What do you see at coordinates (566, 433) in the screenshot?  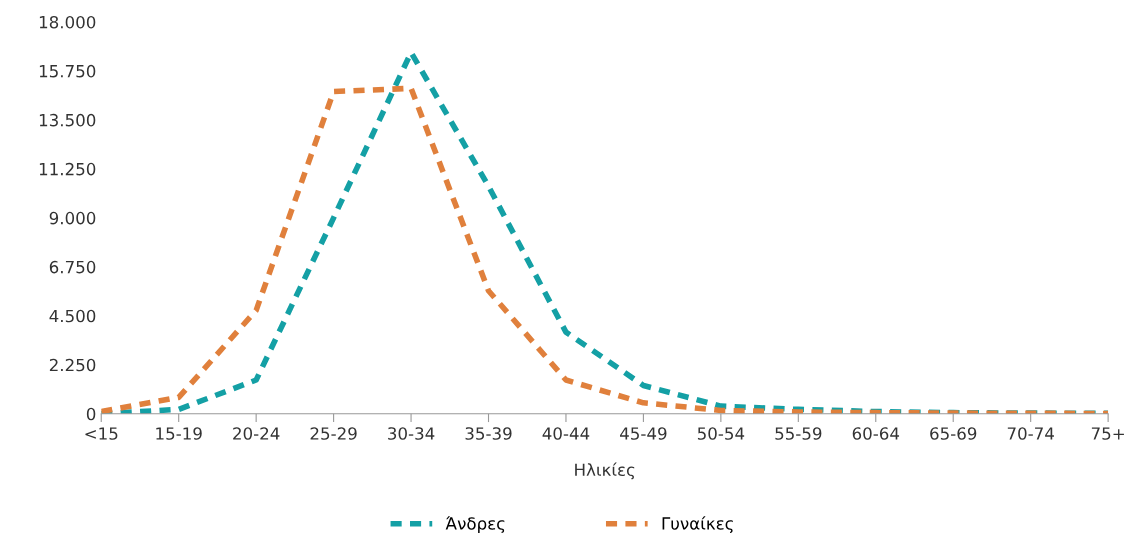 I see `x-tick-label: 40-44` at bounding box center [566, 433].